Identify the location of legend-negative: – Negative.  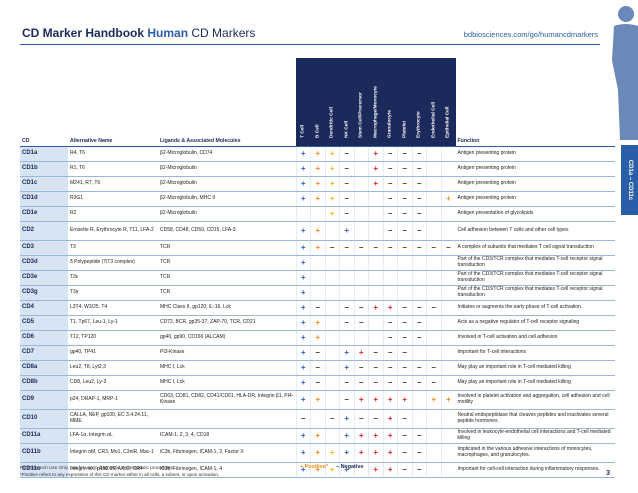
(349, 467).